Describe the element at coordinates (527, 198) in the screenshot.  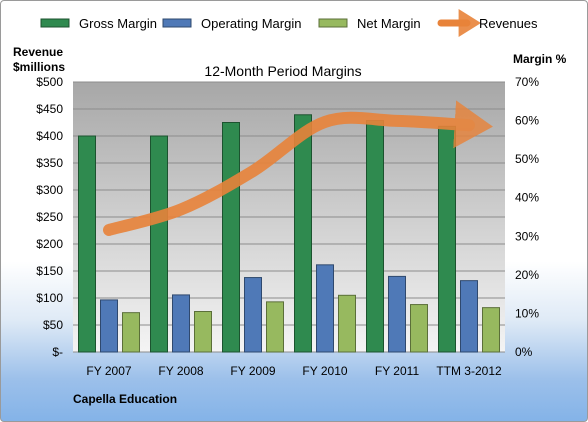
I see `y-right-tick-label: 40%` at that location.